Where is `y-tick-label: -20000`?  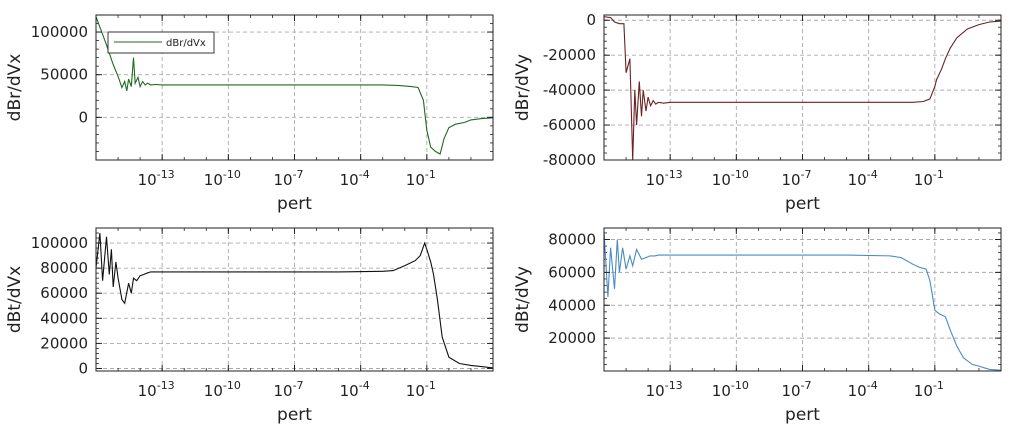
y-tick-label: -20000 is located at coordinates (569, 55).